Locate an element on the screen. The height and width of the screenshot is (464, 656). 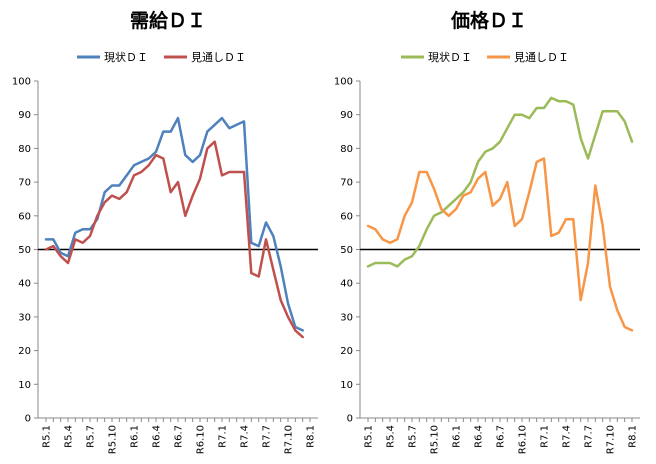
chart-title: 需給ＤＩ is located at coordinates (168, 20).